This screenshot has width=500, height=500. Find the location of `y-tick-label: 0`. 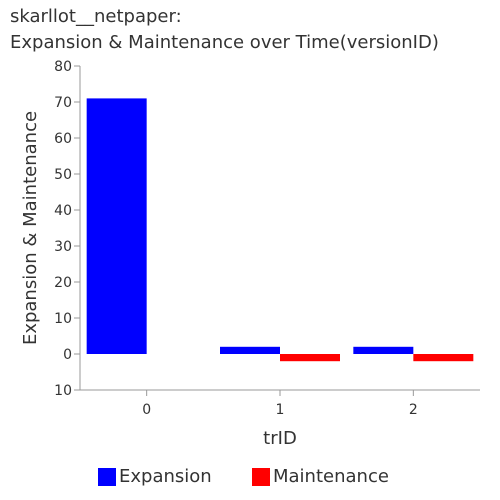

y-tick-label: 0 is located at coordinates (67, 355).